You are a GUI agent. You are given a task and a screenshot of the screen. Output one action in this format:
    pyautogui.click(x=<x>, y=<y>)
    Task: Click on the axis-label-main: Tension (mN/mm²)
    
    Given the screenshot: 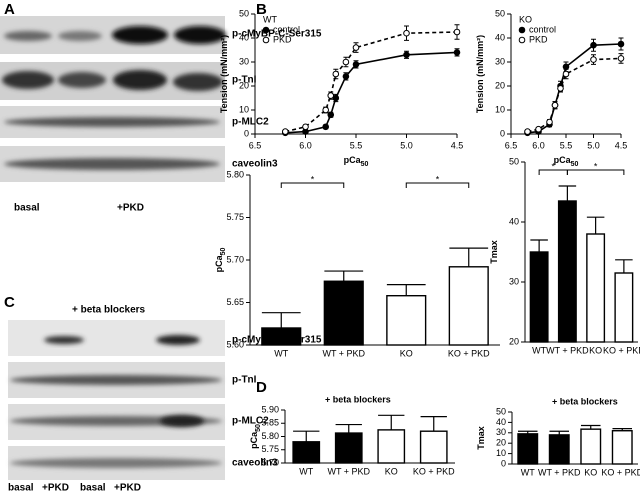 What is the action you would take?
    pyautogui.click(x=224, y=74)
    